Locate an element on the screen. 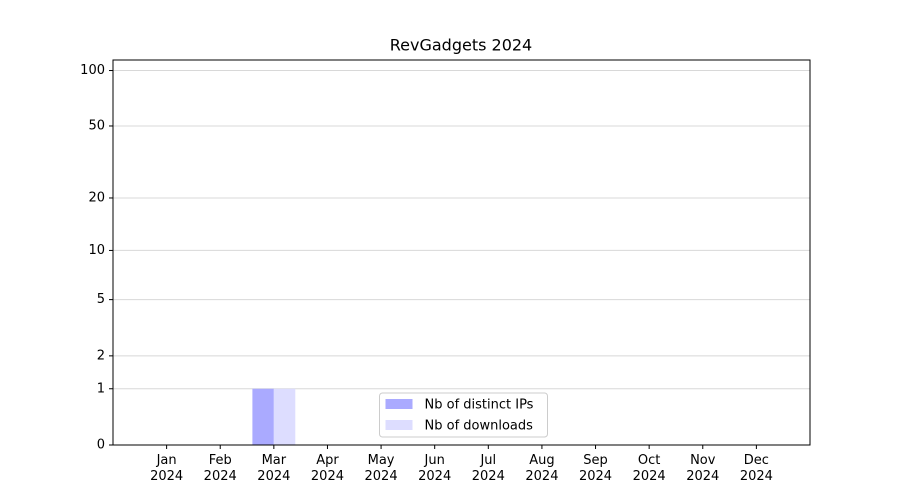 The width and height of the screenshot is (900, 500). legend-label: Nb of downloads is located at coordinates (479, 426).